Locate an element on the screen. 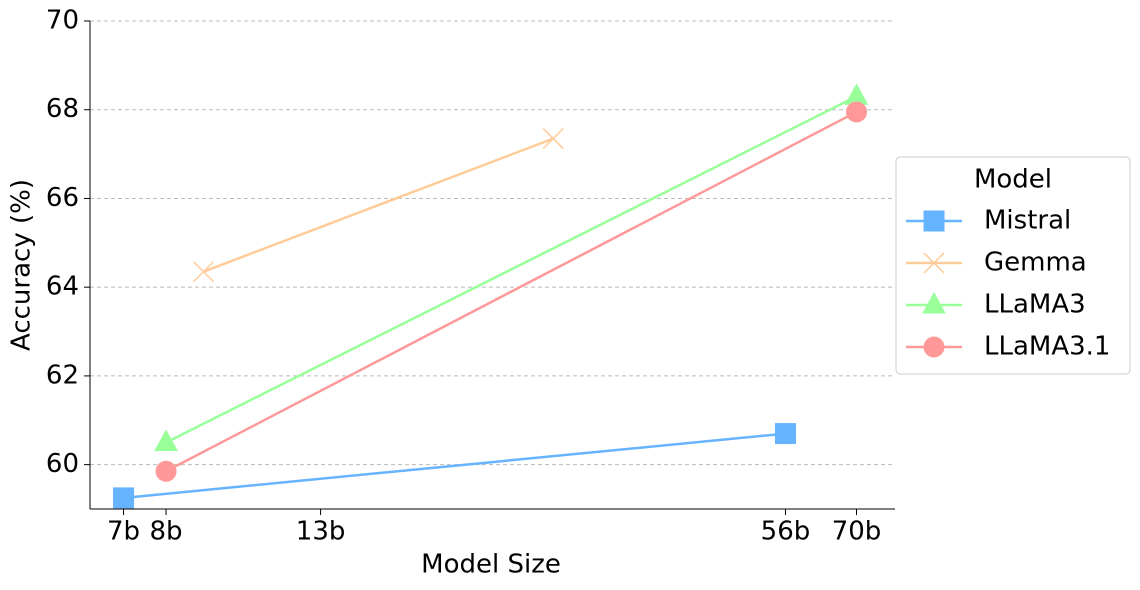  y-tick-label: 68 is located at coordinates (62, 109).